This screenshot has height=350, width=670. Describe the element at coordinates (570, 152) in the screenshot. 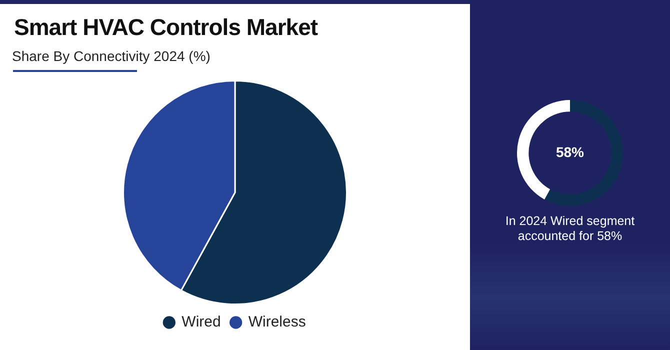

I see `text: 58%` at that location.